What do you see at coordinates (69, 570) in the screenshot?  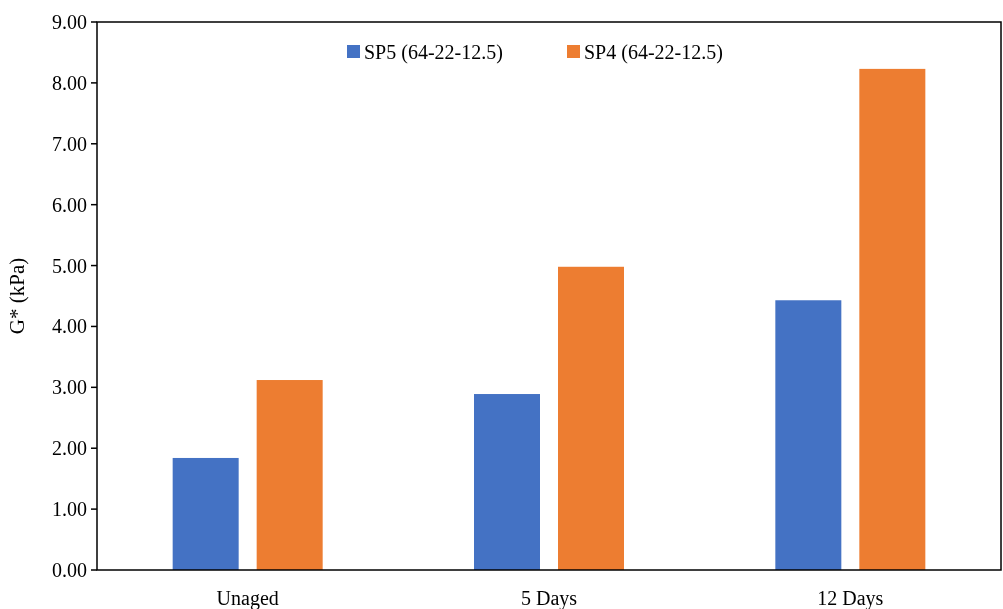 I see `y-tick-label: 0.00` at bounding box center [69, 570].